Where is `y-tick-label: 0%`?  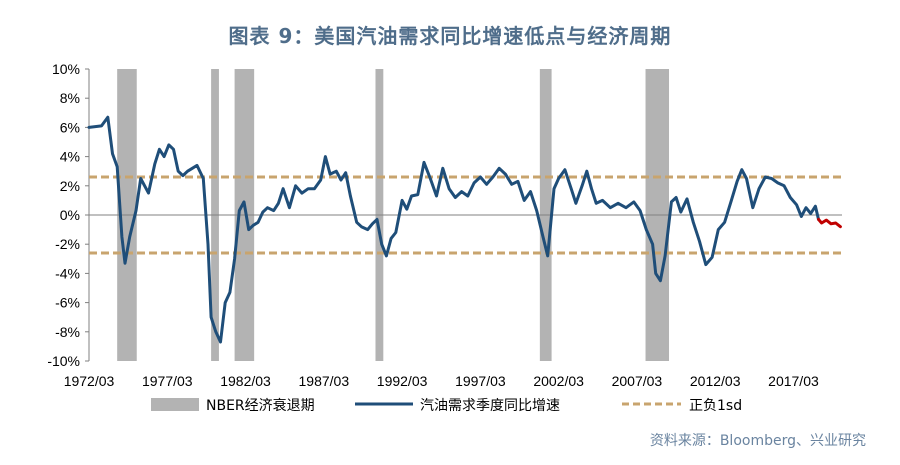
y-tick-label: 0% is located at coordinates (70, 215).